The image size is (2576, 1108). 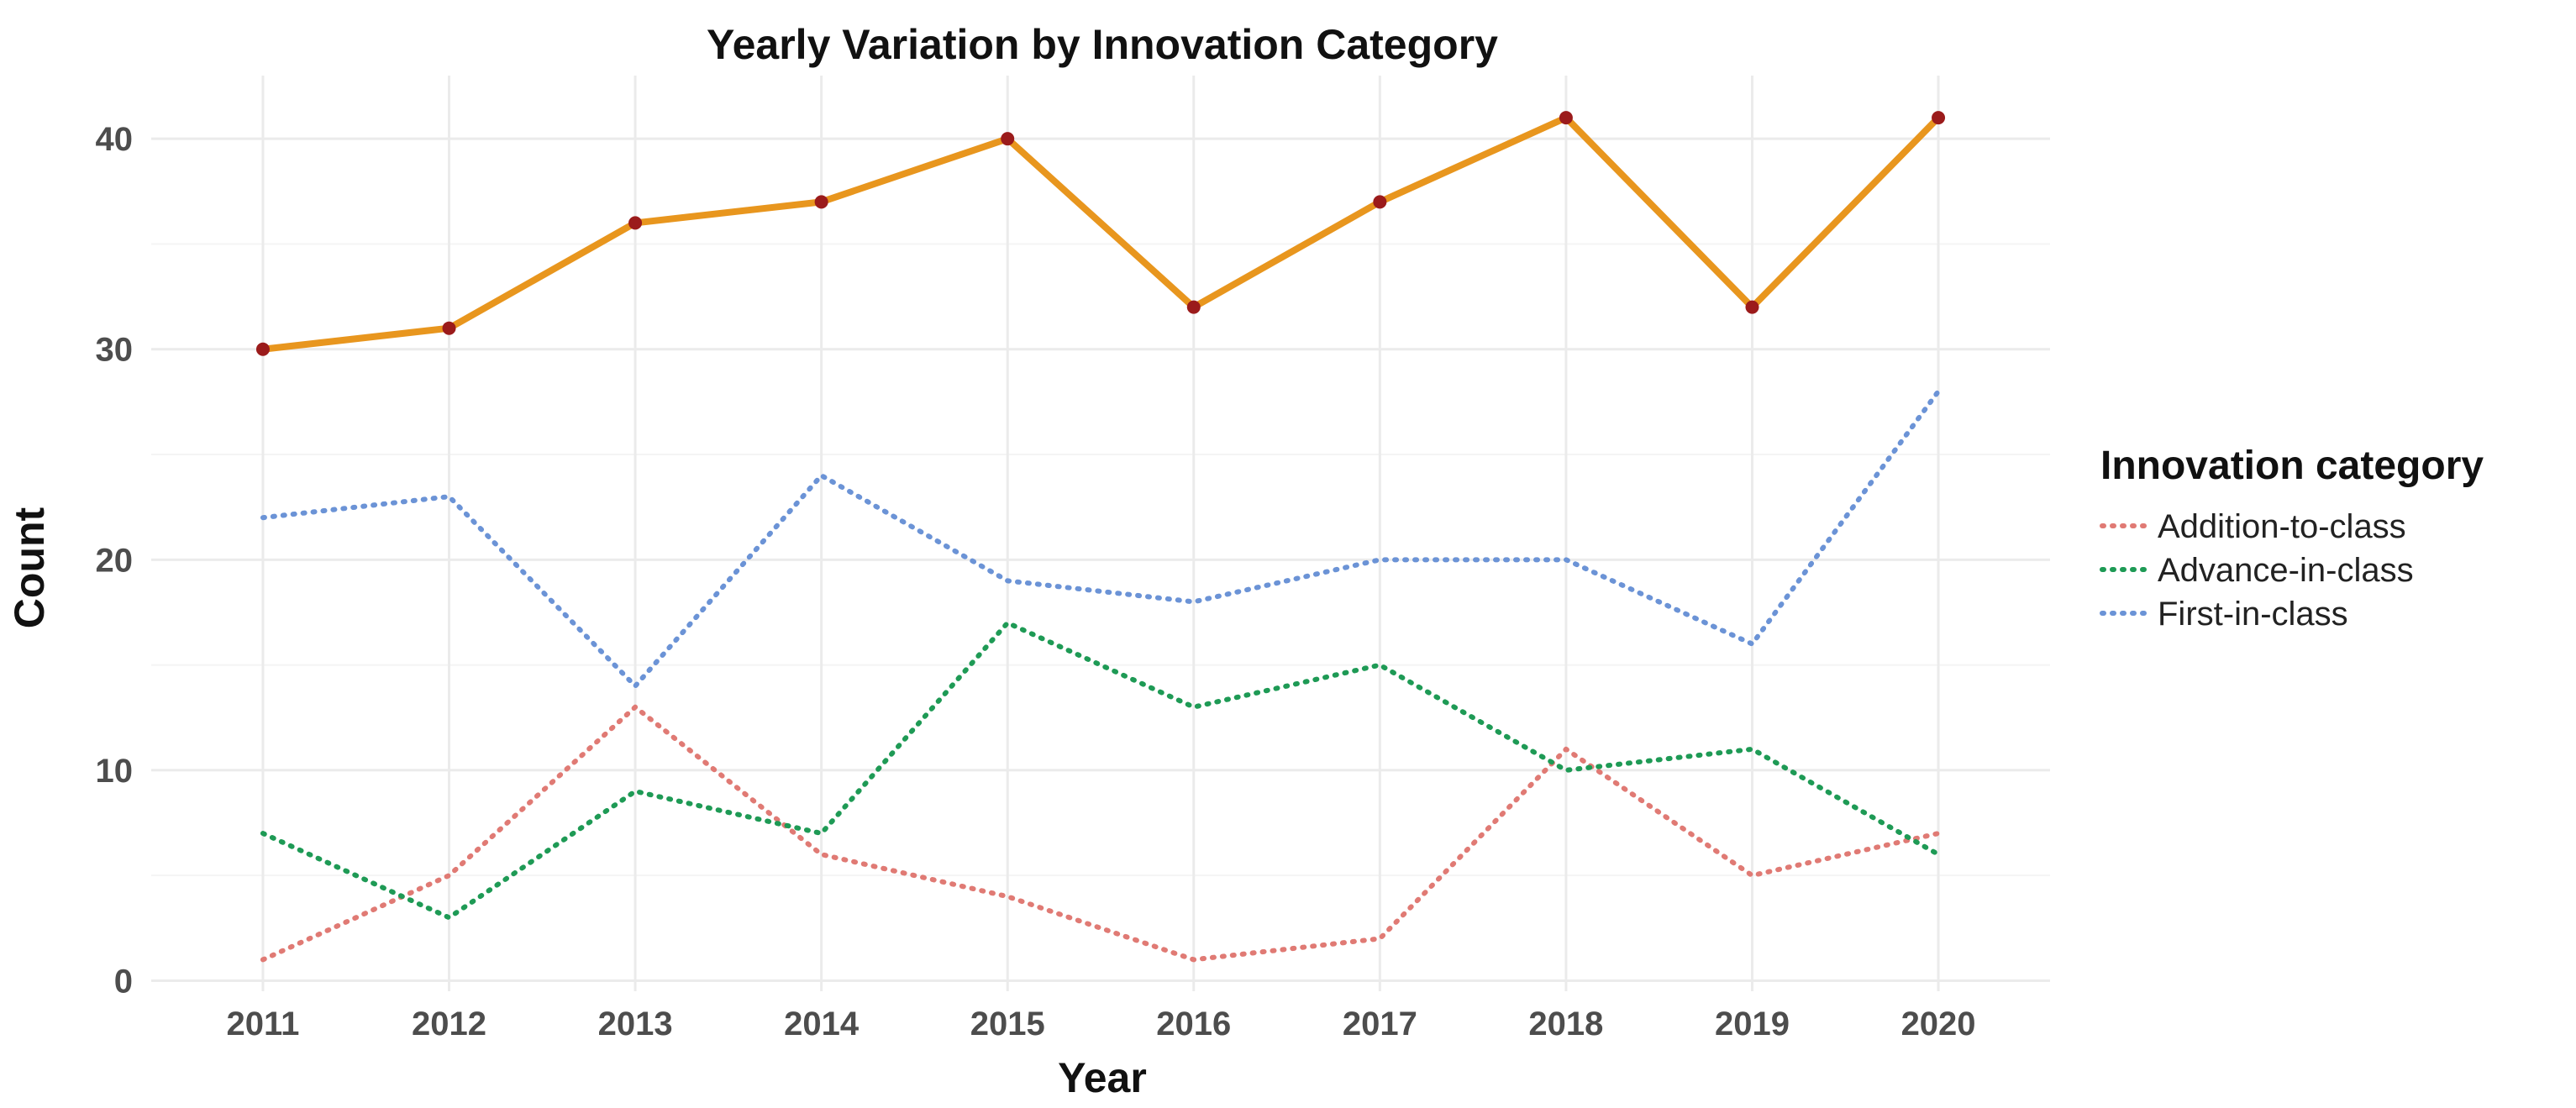 What do you see at coordinates (1102, 44) in the screenshot?
I see `chart-title: Yearly Variation by Innovation Category` at bounding box center [1102, 44].